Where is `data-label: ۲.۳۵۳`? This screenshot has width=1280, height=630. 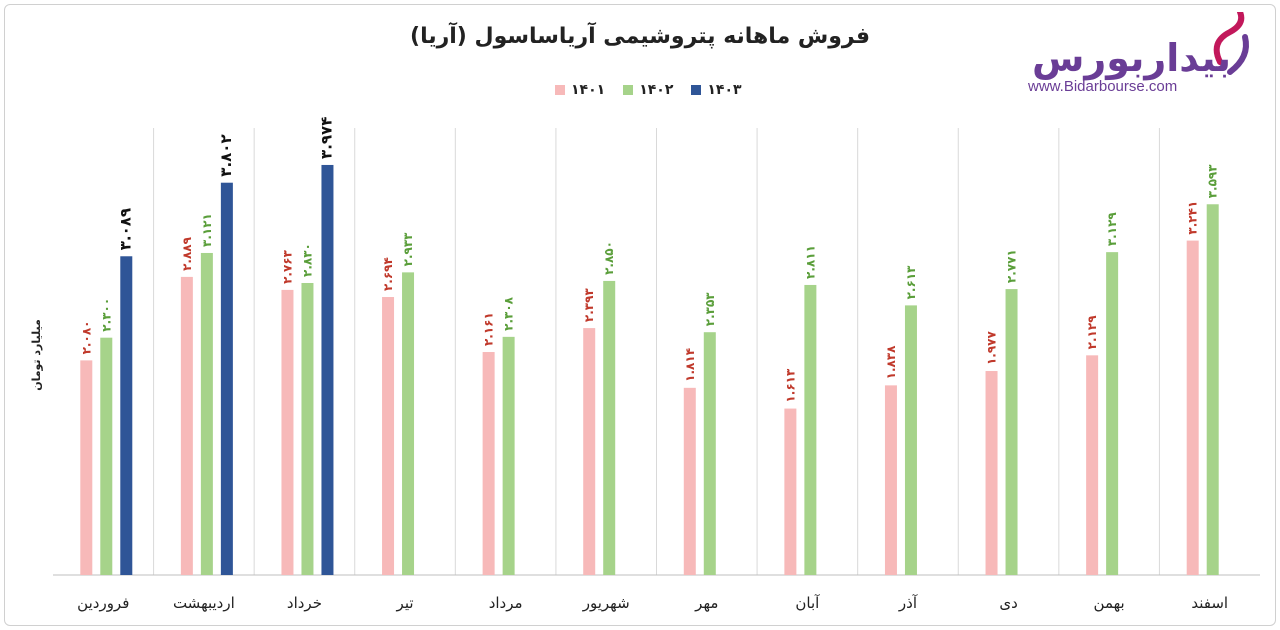
data-label: ۲.۳۵۳ is located at coordinates (710, 309).